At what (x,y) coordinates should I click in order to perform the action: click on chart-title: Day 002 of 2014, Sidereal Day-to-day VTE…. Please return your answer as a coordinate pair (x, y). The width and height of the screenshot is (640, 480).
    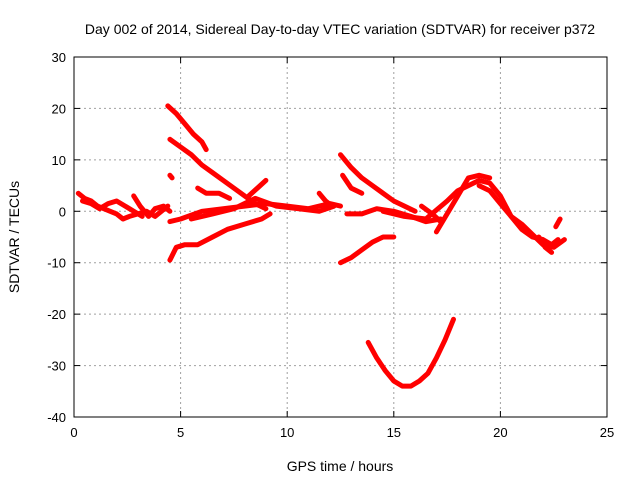
    Looking at the image, I should click on (340, 29).